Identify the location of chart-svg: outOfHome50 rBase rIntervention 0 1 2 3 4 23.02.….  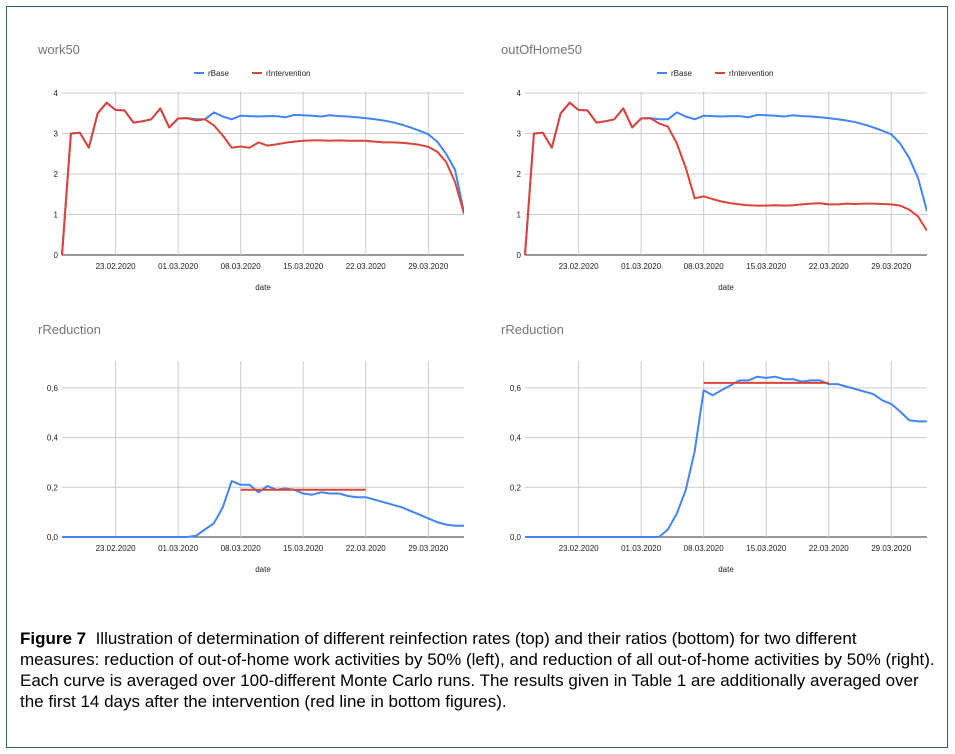
(714, 167).